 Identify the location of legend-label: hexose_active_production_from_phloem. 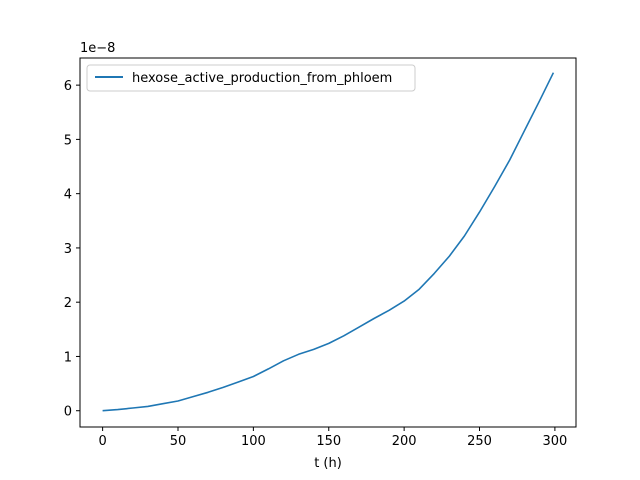
(262, 78).